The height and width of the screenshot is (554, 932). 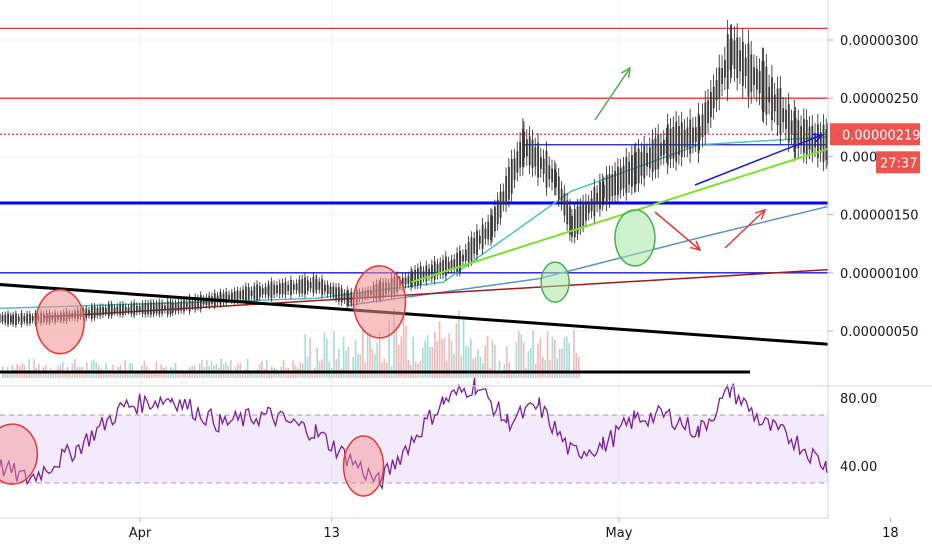 I want to click on price-tick-label: 0.00000150, so click(x=879, y=216).